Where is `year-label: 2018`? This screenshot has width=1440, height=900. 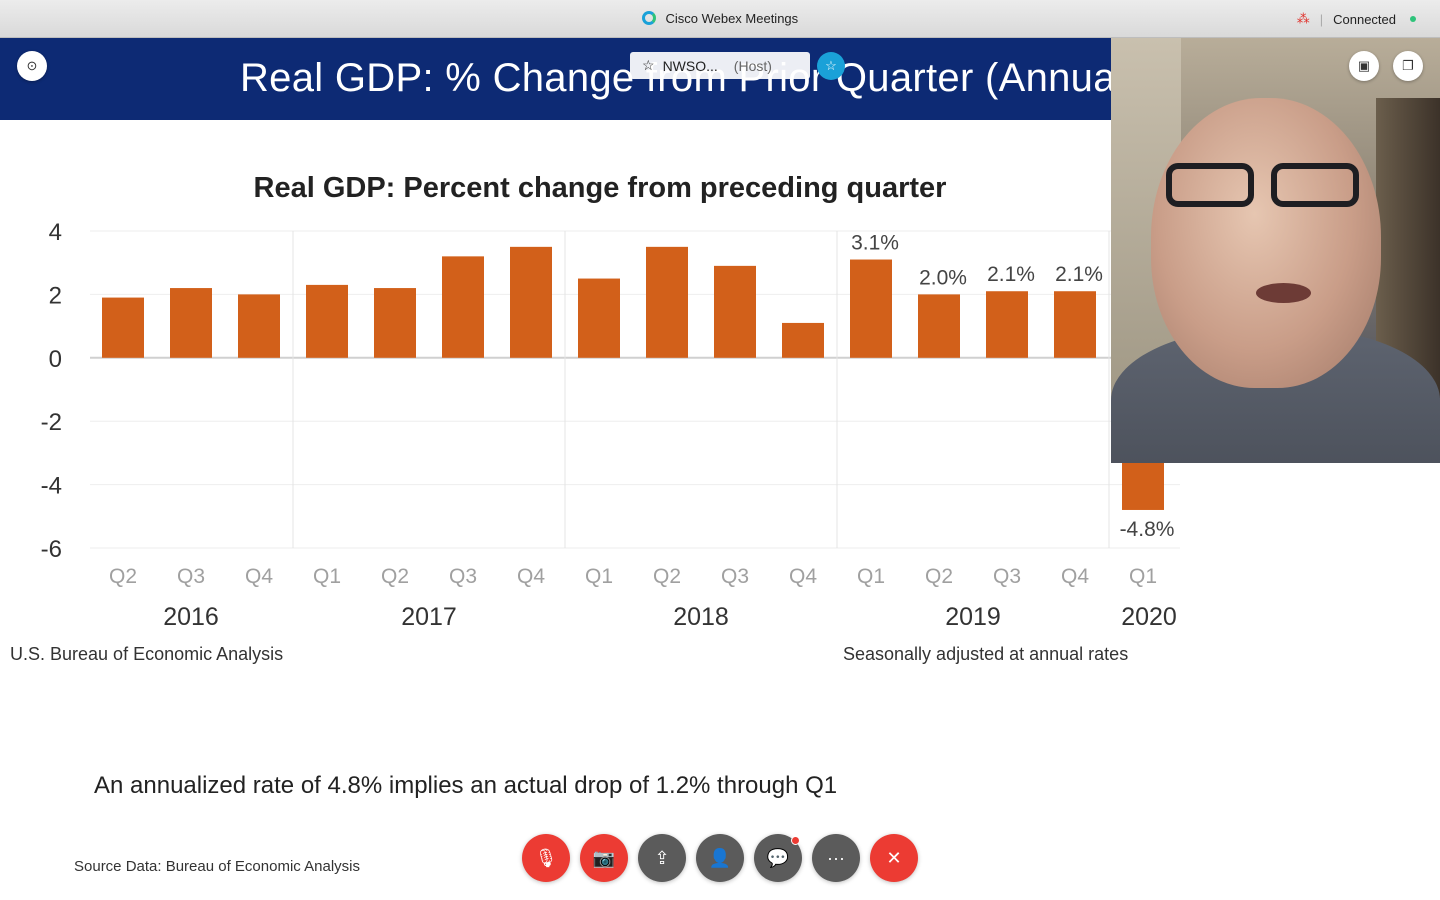
year-label: 2018 is located at coordinates (701, 617).